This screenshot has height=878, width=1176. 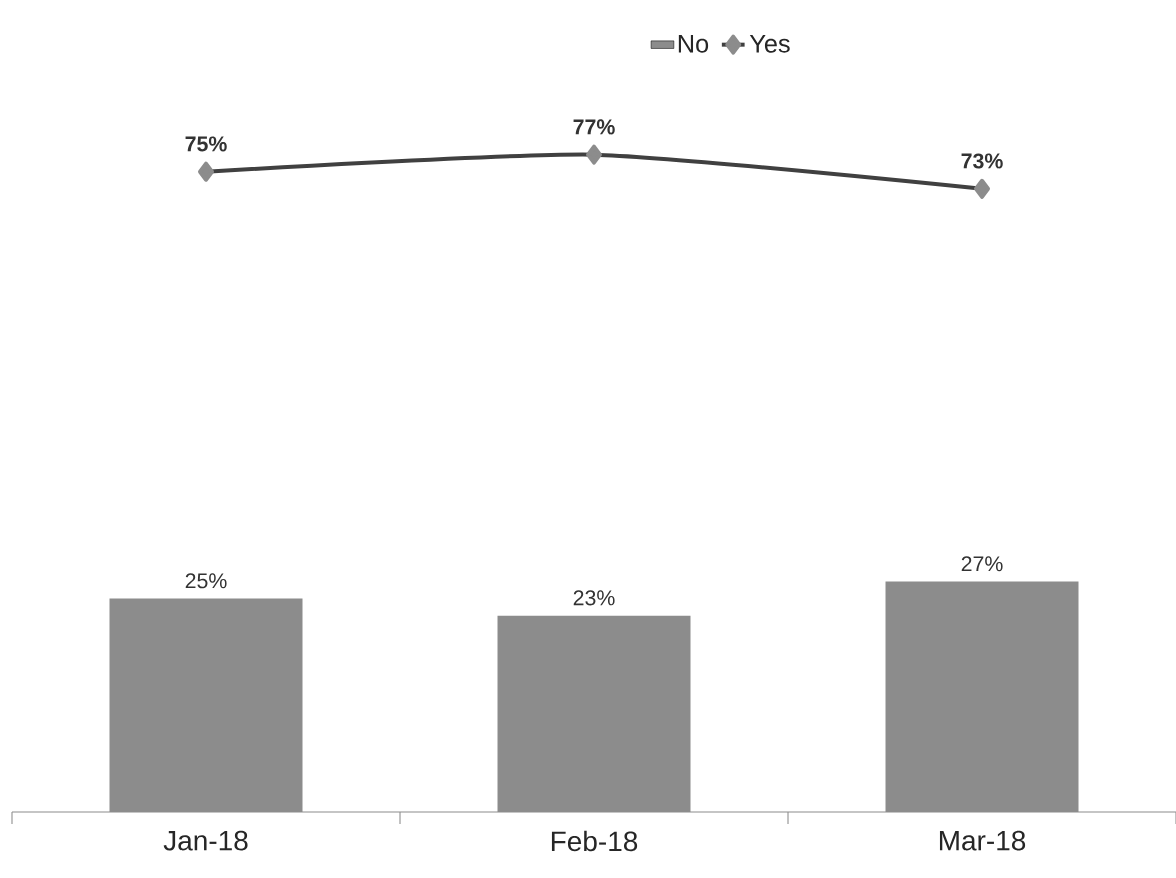 I want to click on x-tick-label: Jan-18, so click(x=205, y=840).